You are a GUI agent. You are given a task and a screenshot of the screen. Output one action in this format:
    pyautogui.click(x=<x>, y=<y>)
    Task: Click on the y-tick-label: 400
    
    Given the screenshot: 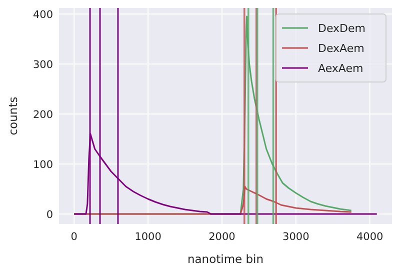 What is the action you would take?
    pyautogui.click(x=42, y=15)
    